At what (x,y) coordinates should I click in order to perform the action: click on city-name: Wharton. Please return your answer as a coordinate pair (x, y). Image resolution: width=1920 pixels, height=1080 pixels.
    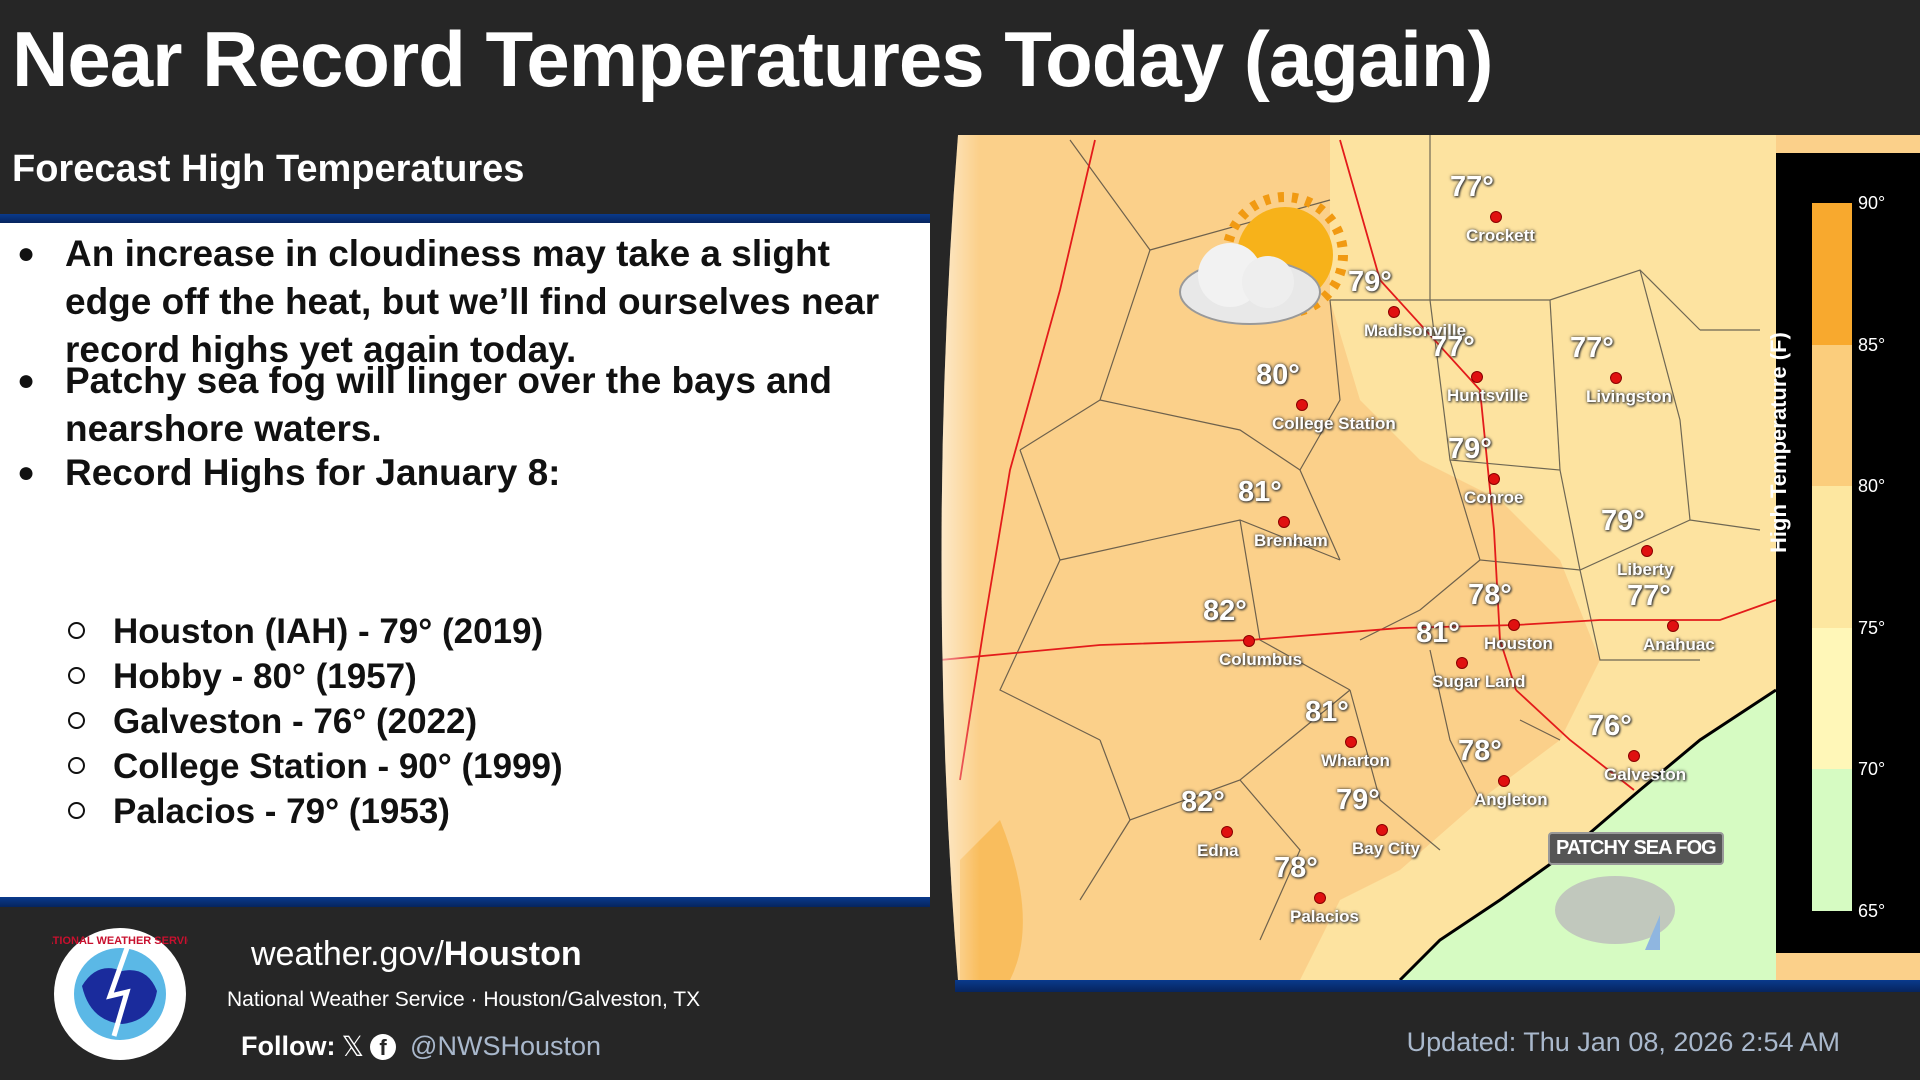
    Looking at the image, I should click on (1355, 760).